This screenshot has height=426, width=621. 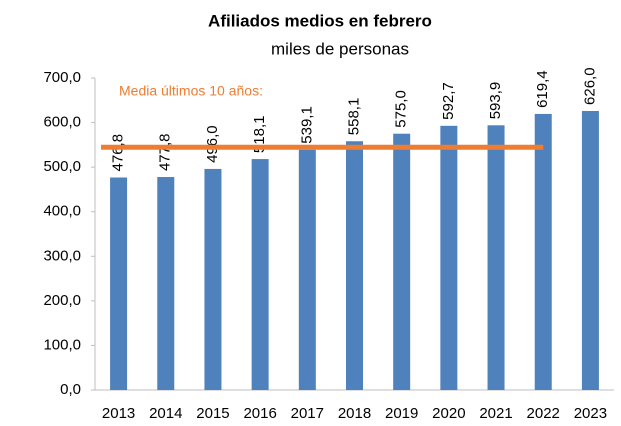 What do you see at coordinates (62, 300) in the screenshot?
I see `y-tick-label: 200,0` at bounding box center [62, 300].